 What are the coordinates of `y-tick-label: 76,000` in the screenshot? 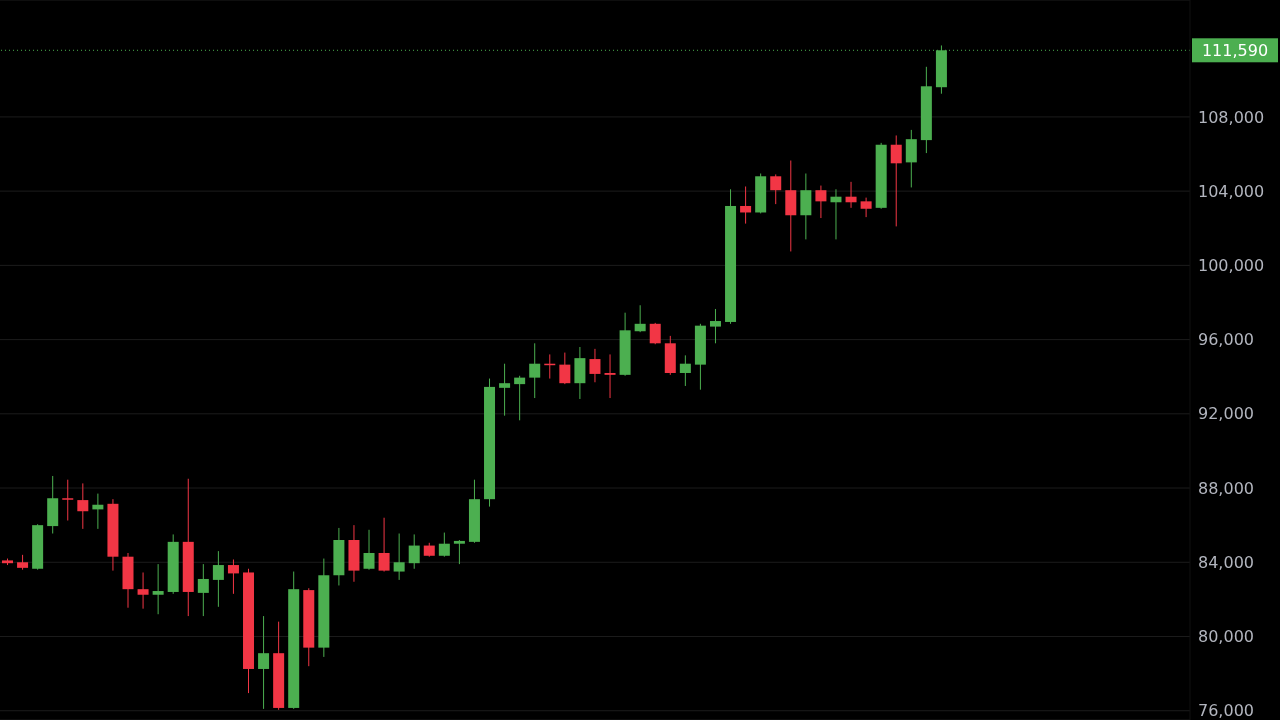 It's located at (1226, 710).